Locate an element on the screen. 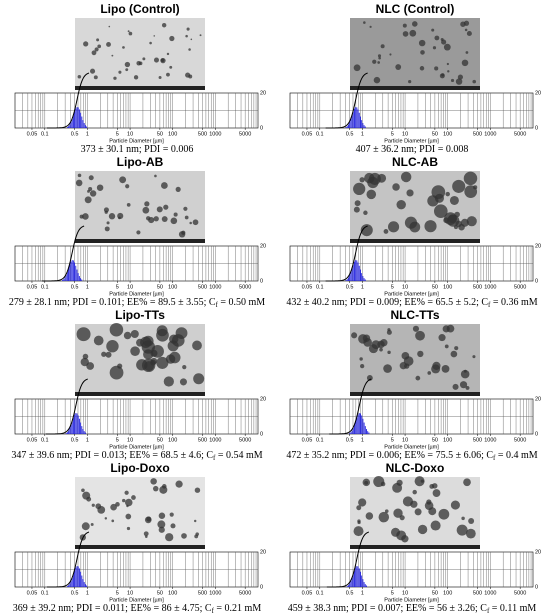 This screenshot has height=615, width=550. x-tick-label: 5 is located at coordinates (392, 440).